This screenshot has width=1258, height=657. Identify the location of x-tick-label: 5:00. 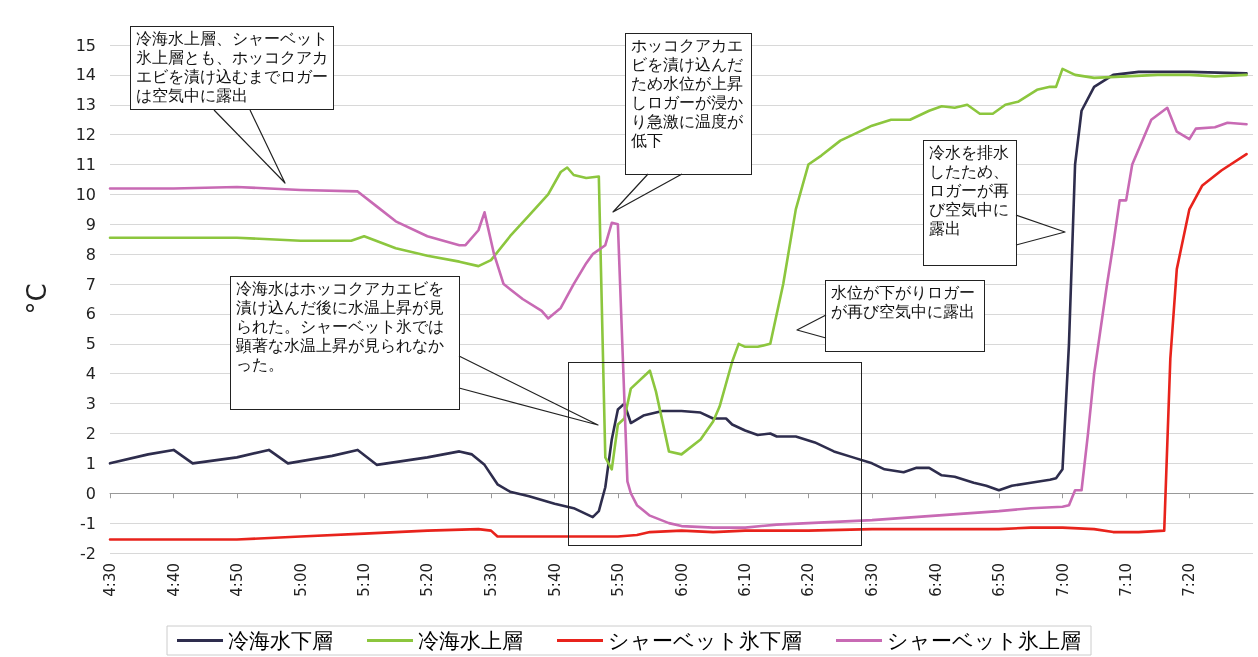
(300, 580).